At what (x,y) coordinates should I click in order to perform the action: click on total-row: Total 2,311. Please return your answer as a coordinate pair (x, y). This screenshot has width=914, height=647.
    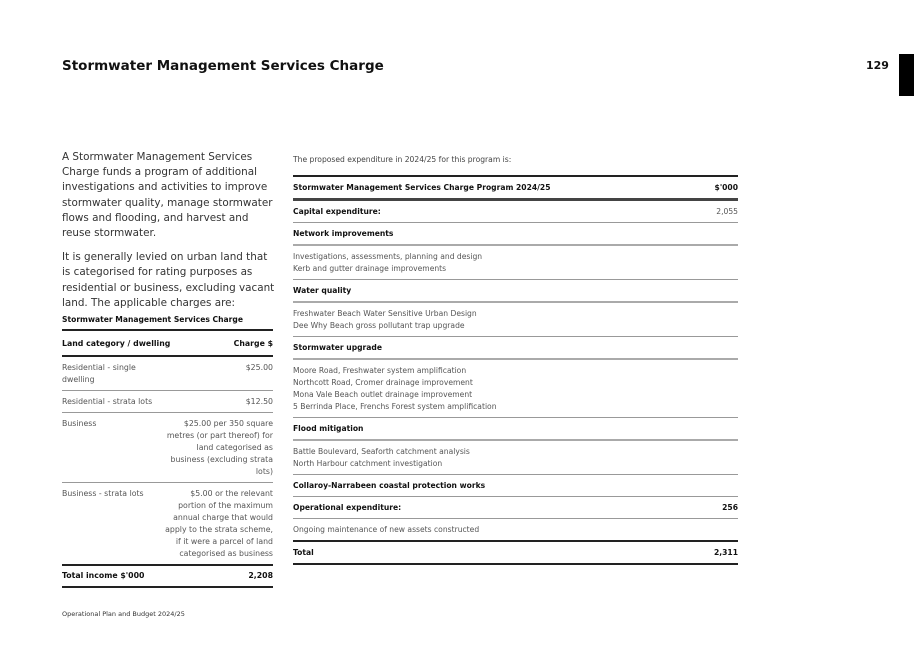
    Looking at the image, I should click on (515, 552).